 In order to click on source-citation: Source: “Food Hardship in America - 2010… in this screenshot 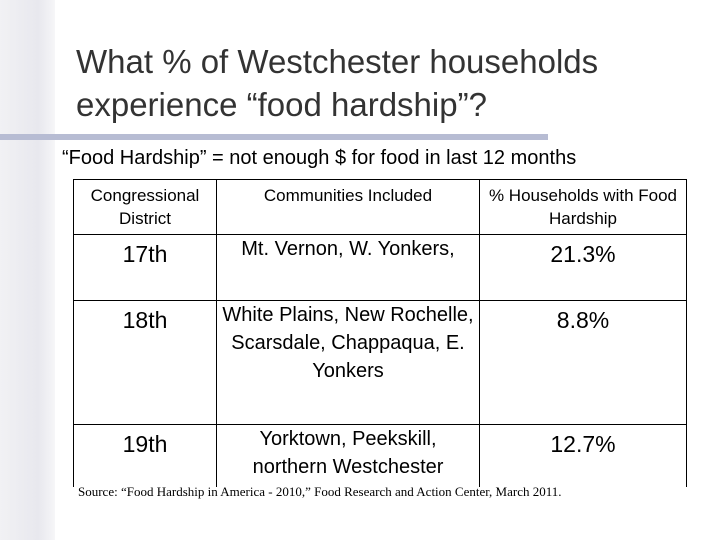, I will do `click(320, 491)`.